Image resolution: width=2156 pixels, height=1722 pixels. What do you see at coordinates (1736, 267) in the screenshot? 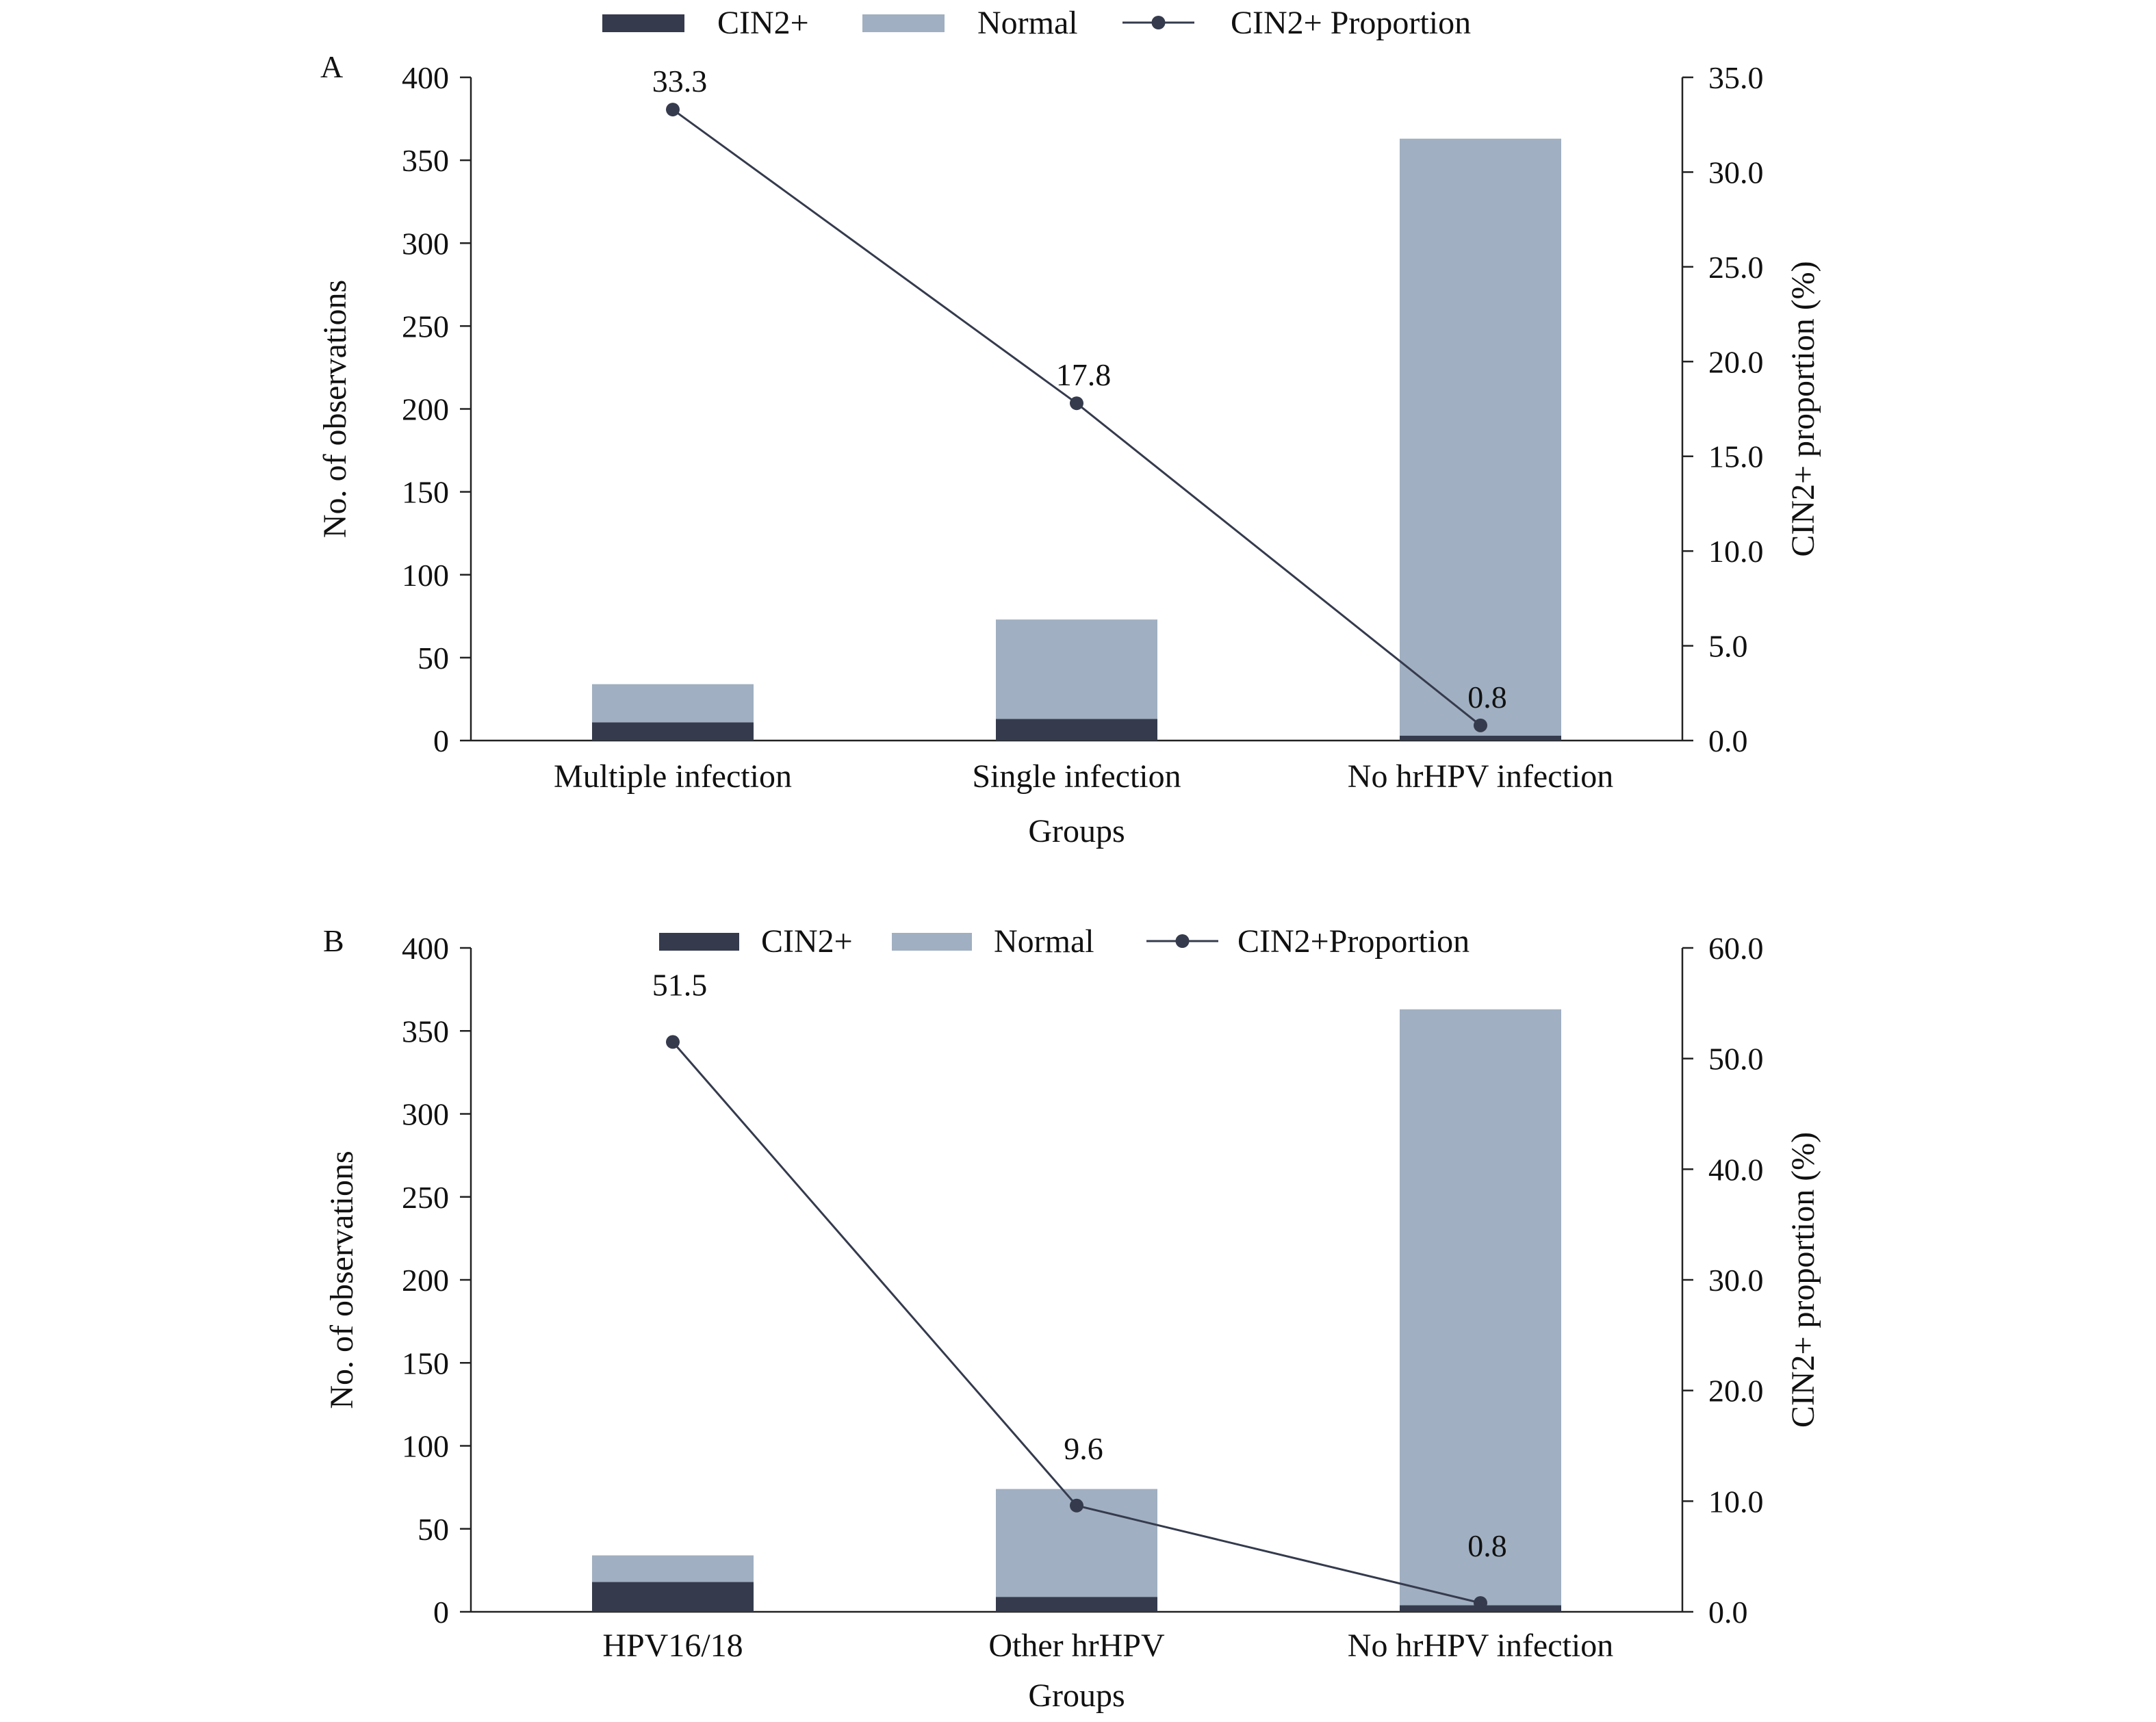
I see `y2-tick-label: 25.0` at bounding box center [1736, 267].